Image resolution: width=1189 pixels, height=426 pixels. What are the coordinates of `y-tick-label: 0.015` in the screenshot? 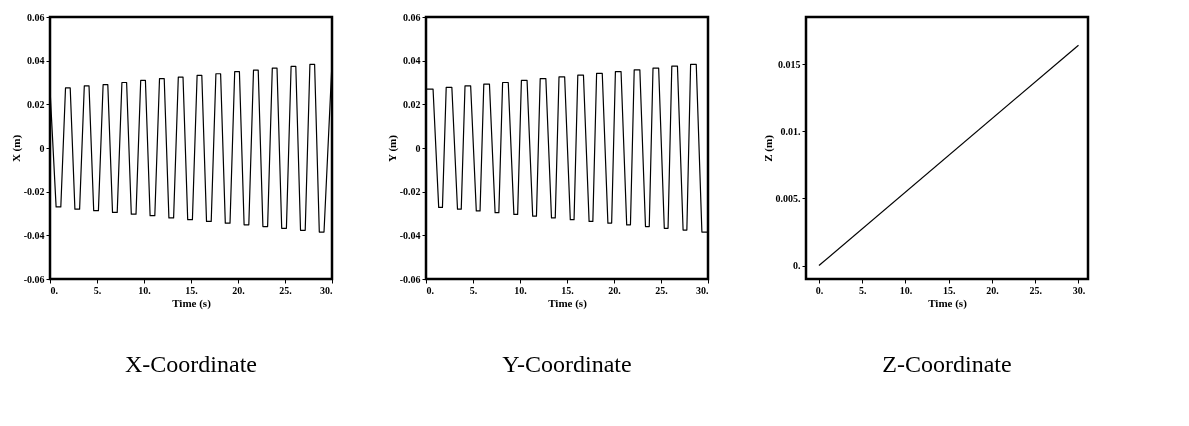 It's located at (789, 64).